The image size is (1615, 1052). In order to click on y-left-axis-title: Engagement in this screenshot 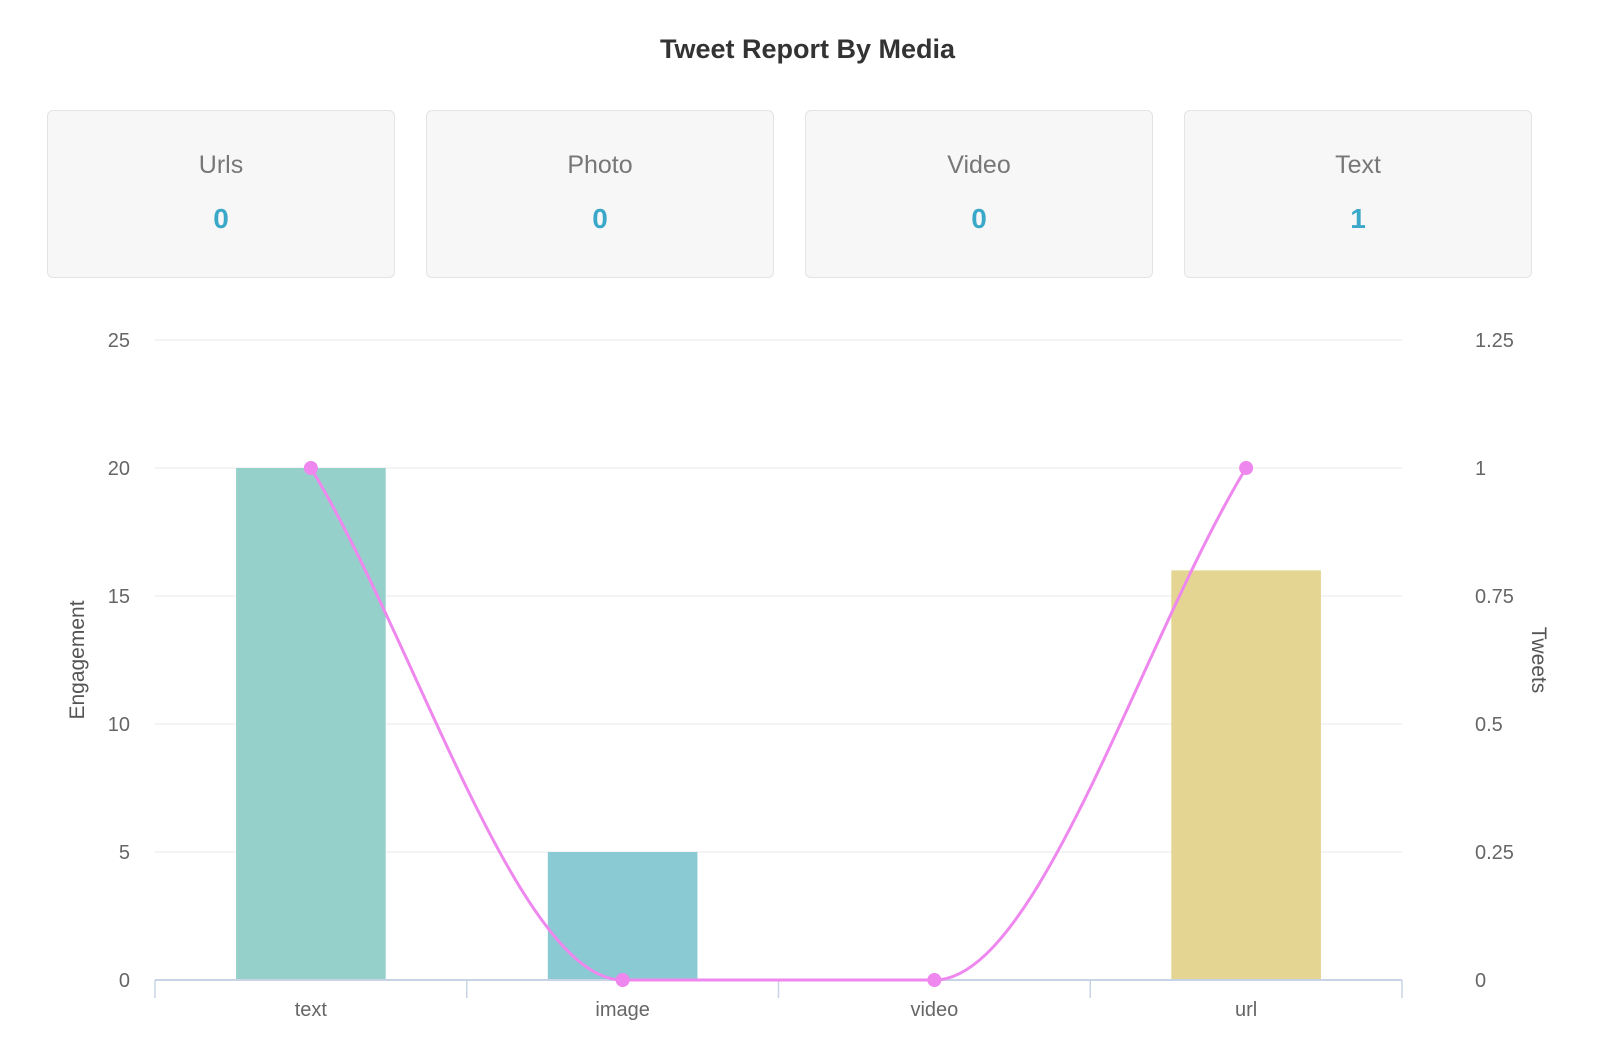, I will do `click(77, 659)`.